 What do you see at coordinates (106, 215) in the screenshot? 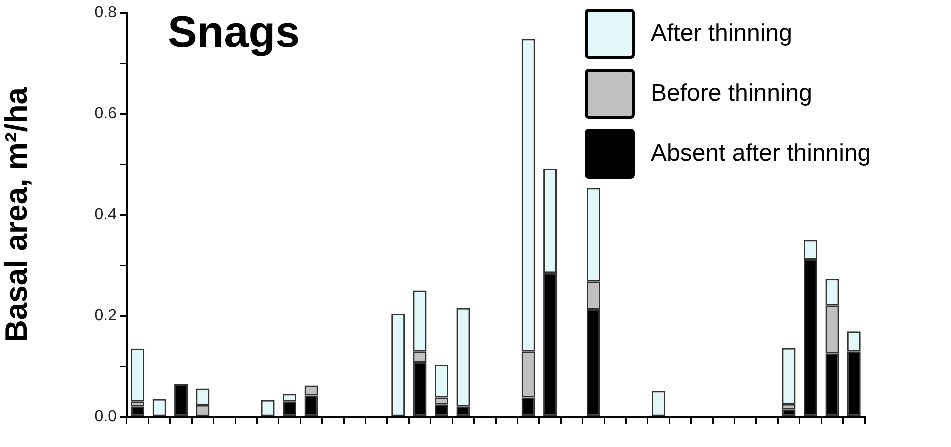
I see `y-tick-label: 0.4` at bounding box center [106, 215].